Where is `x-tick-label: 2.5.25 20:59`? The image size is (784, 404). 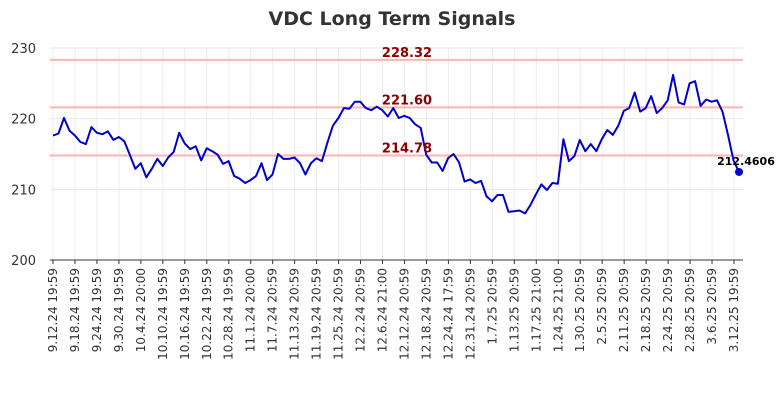
x-tick-label: 2.5.25 20:59 is located at coordinates (602, 306).